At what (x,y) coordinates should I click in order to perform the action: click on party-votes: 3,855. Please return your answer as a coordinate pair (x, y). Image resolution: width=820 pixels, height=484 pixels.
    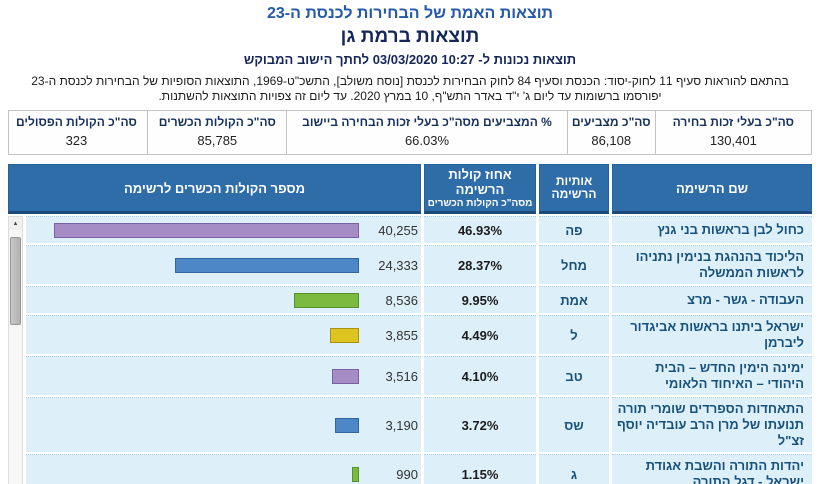
    Looking at the image, I should click on (401, 335).